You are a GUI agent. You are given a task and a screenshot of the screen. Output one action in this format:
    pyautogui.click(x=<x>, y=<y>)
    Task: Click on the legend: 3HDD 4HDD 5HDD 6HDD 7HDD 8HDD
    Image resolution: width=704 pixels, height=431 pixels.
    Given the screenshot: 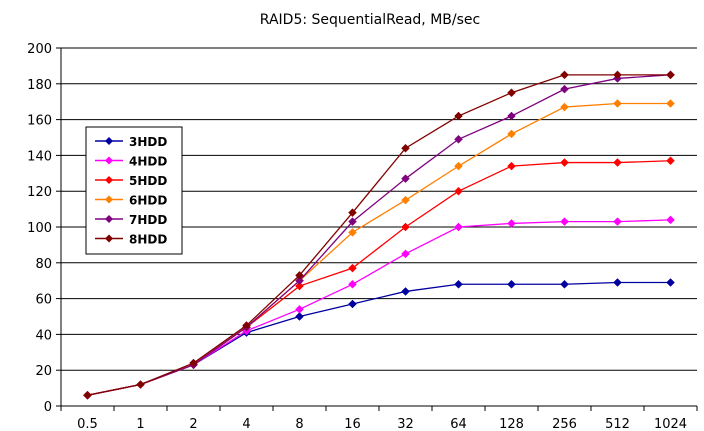 What is the action you would take?
    pyautogui.click(x=134, y=190)
    